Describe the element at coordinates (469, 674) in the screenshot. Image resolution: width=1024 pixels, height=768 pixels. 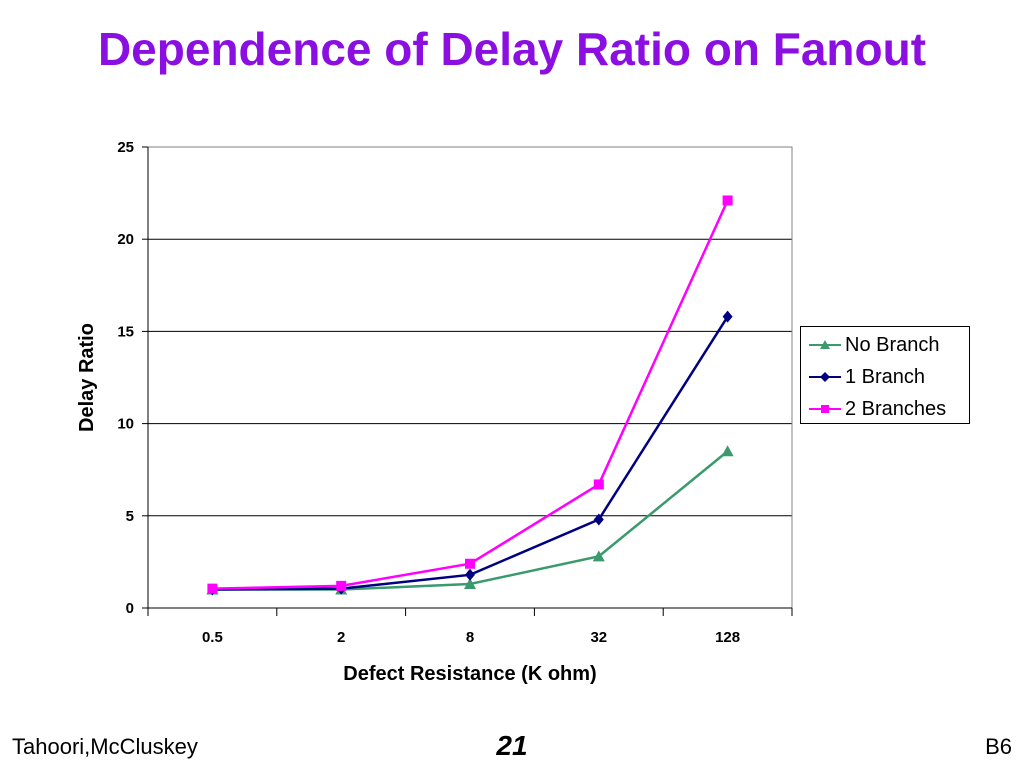
I see `x-axis-label: Defect Resistance (K ohm)` at that location.